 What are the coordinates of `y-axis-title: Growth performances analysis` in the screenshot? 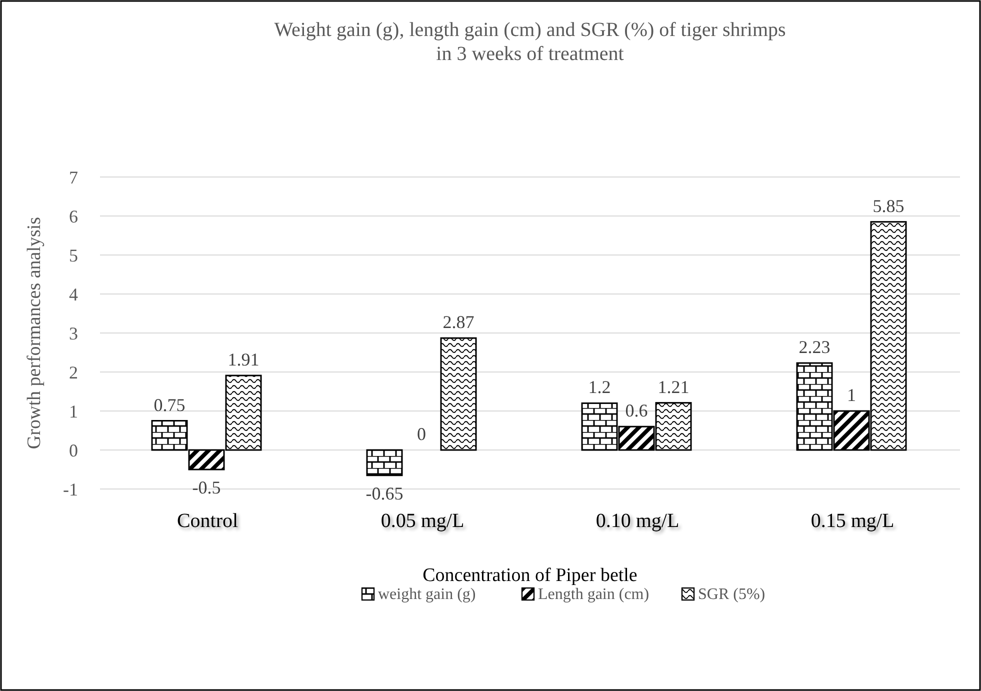 It's located at (34, 333).